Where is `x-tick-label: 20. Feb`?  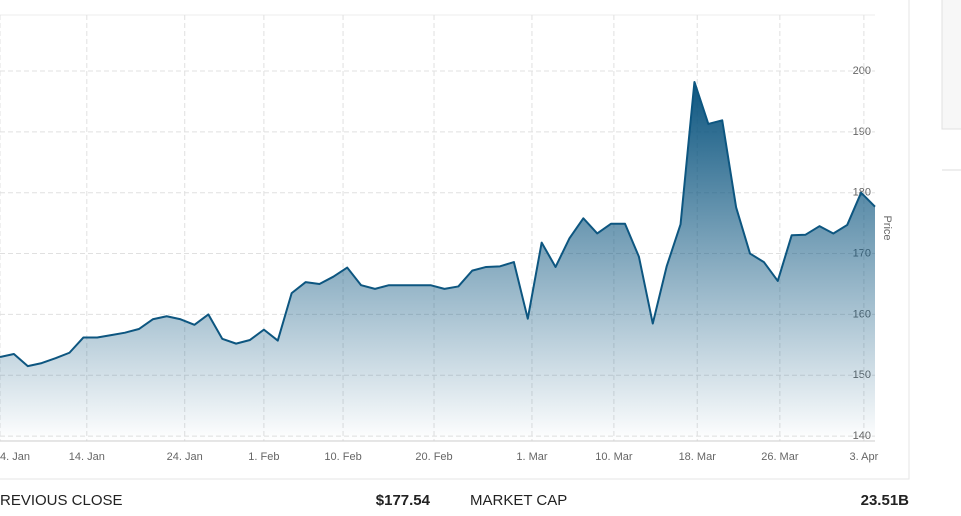 x-tick-label: 20. Feb is located at coordinates (433, 457).